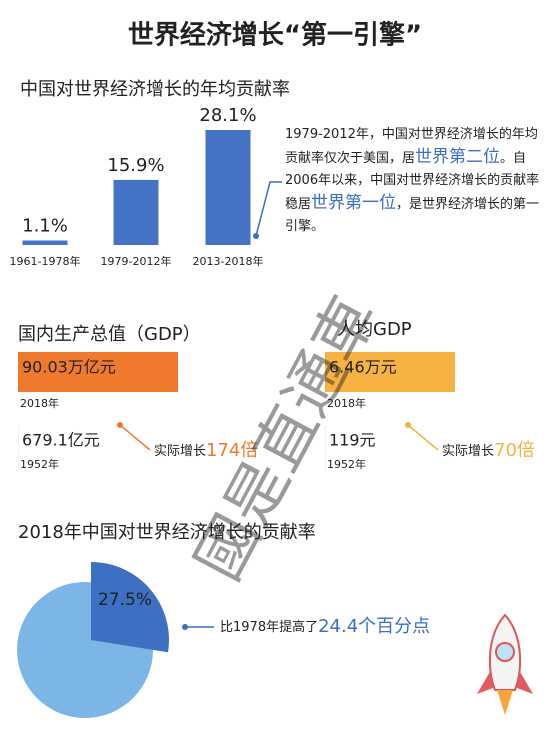 The width and height of the screenshot is (550, 740). I want to click on increase-note: 比1978年提高了24.4个百分点, so click(325, 626).